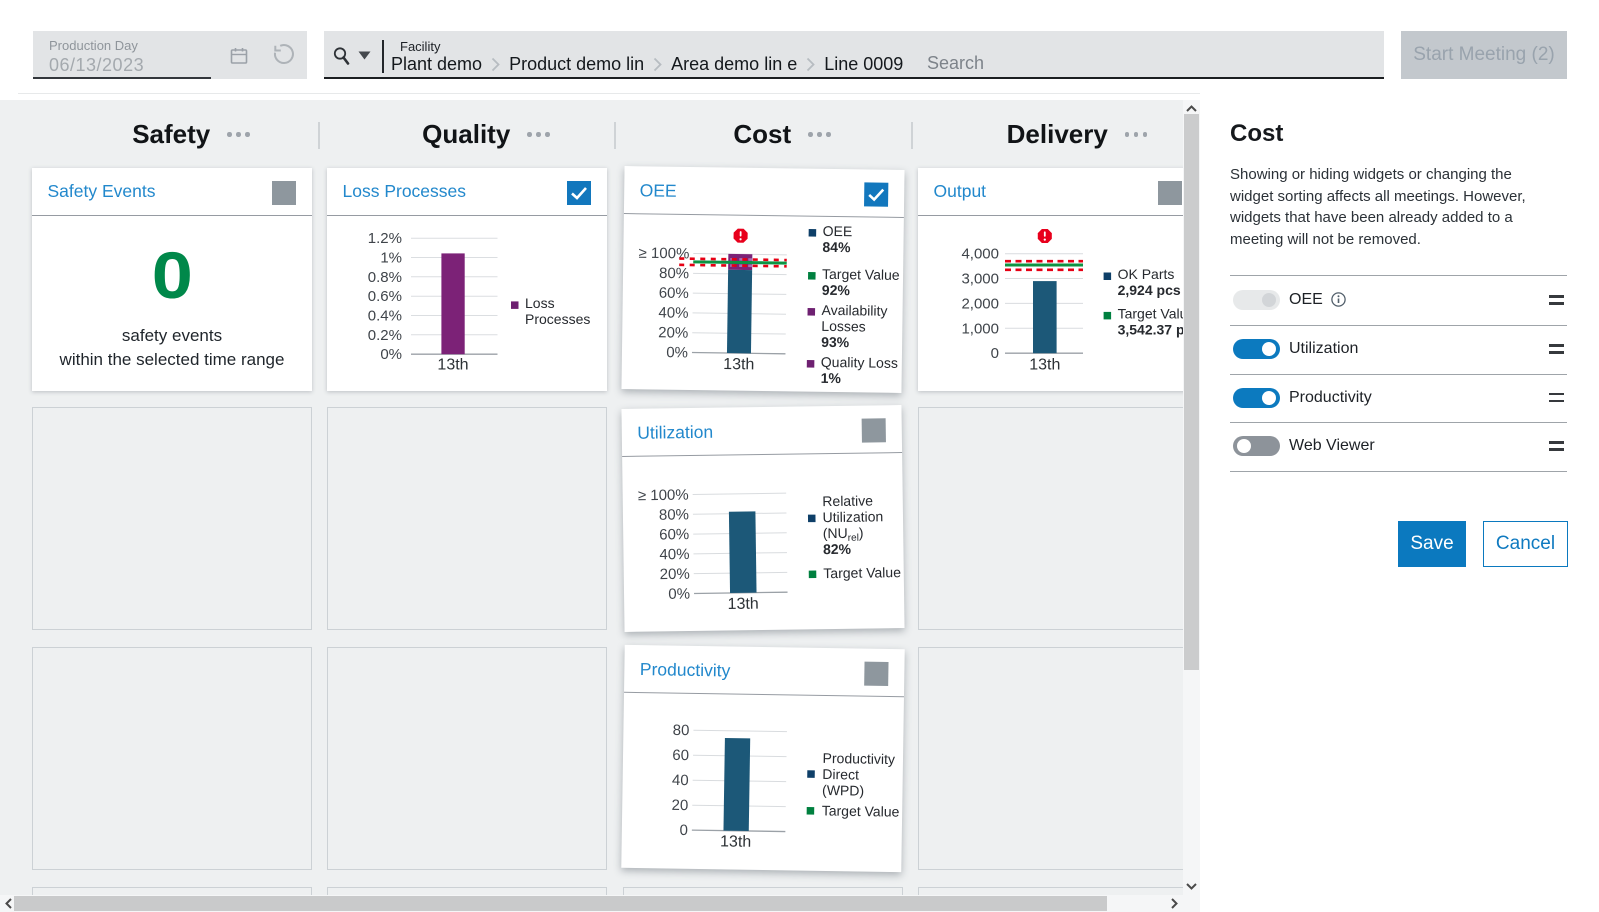 The width and height of the screenshot is (1599, 912). Describe the element at coordinates (980, 328) in the screenshot. I see `svg-text: 1,000` at that location.